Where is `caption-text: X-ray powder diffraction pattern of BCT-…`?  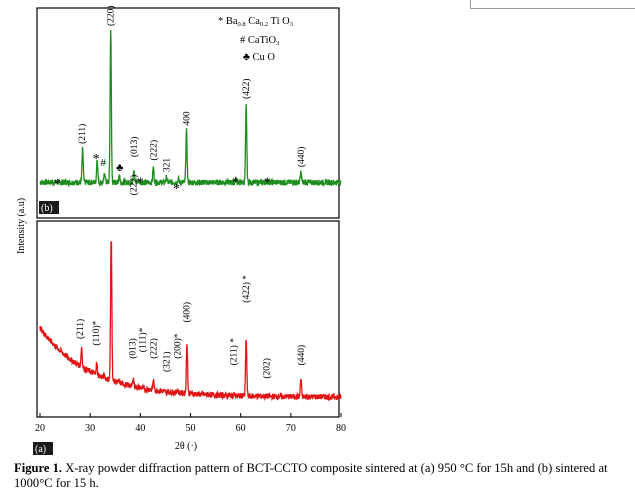
caption-text: X-ray powder diffraction pattern of BCT-… is located at coordinates (311, 475).